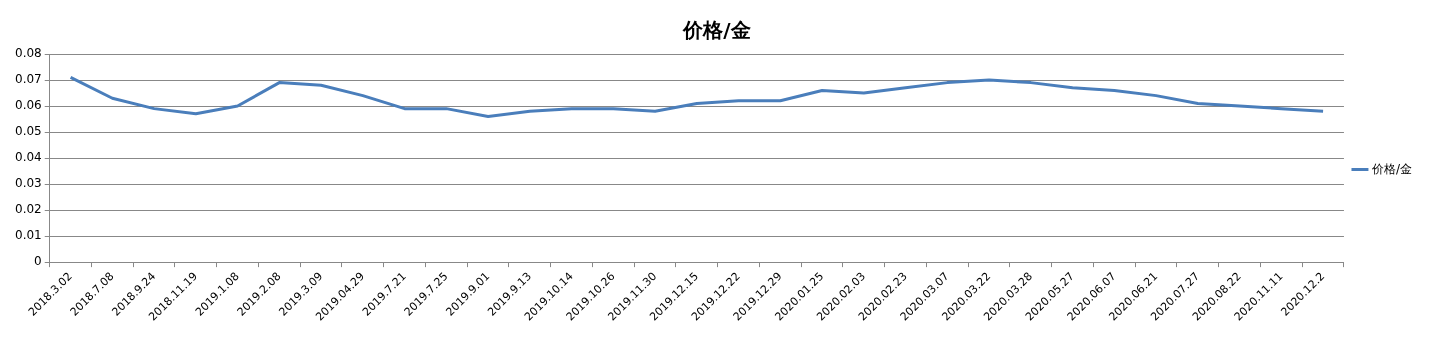 The width and height of the screenshot is (1440, 339). I want to click on y-tick-label: 0.04, so click(28, 157).